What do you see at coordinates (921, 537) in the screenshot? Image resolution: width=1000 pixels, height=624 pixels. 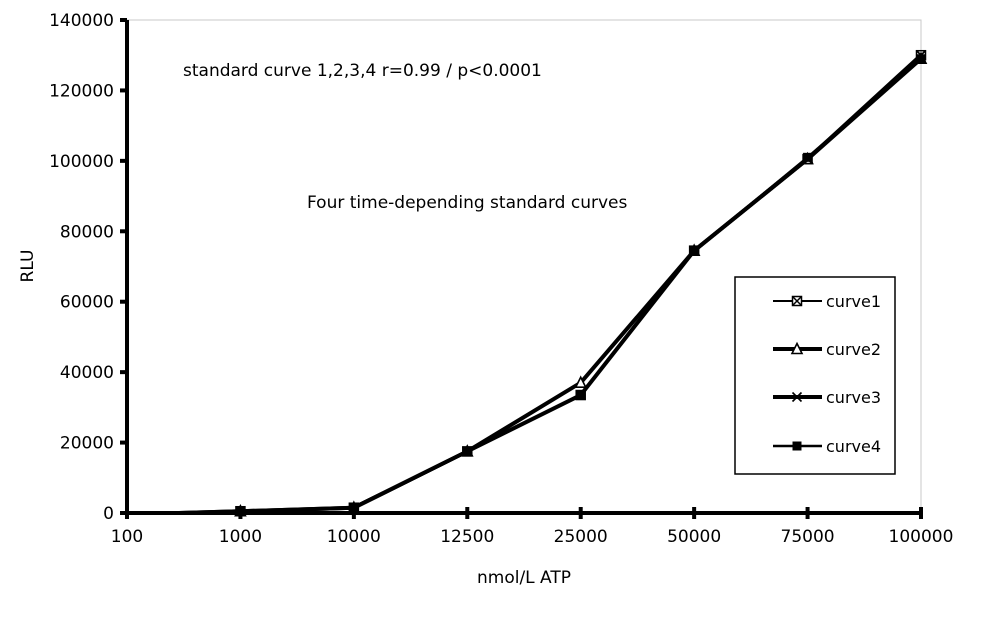 I see `x-tick-label: 100000` at bounding box center [921, 537].